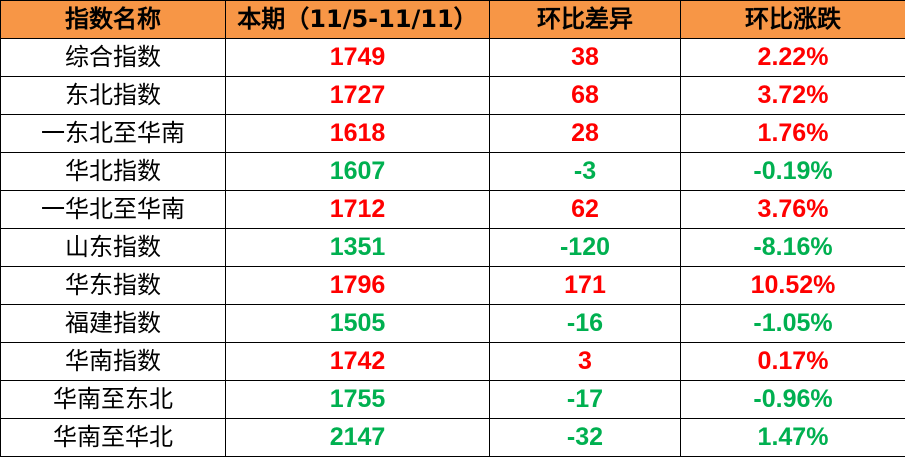 The height and width of the screenshot is (457, 905). What do you see at coordinates (792, 399) in the screenshot?
I see `pct-change: -0.96%` at bounding box center [792, 399].